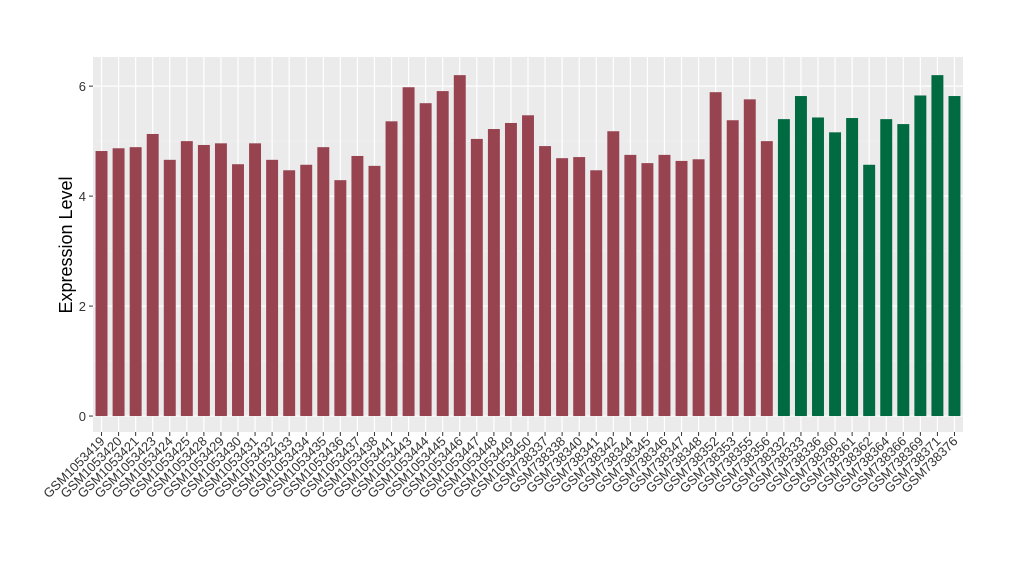 The height and width of the screenshot is (585, 1020). Describe the element at coordinates (82, 416) in the screenshot. I see `y-tick-label: 0` at that location.